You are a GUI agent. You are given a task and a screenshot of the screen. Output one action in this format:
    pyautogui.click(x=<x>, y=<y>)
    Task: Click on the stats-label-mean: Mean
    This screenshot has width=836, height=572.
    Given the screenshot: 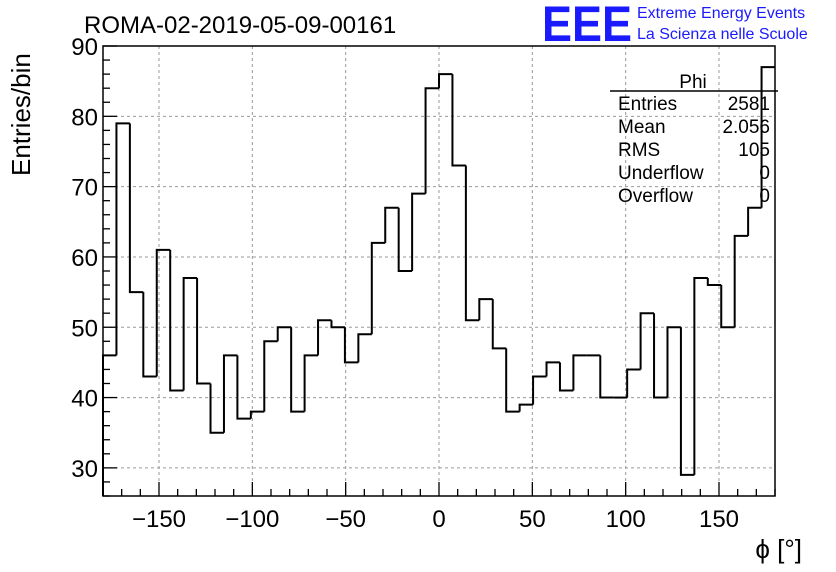 What is the action you would take?
    pyautogui.click(x=642, y=127)
    